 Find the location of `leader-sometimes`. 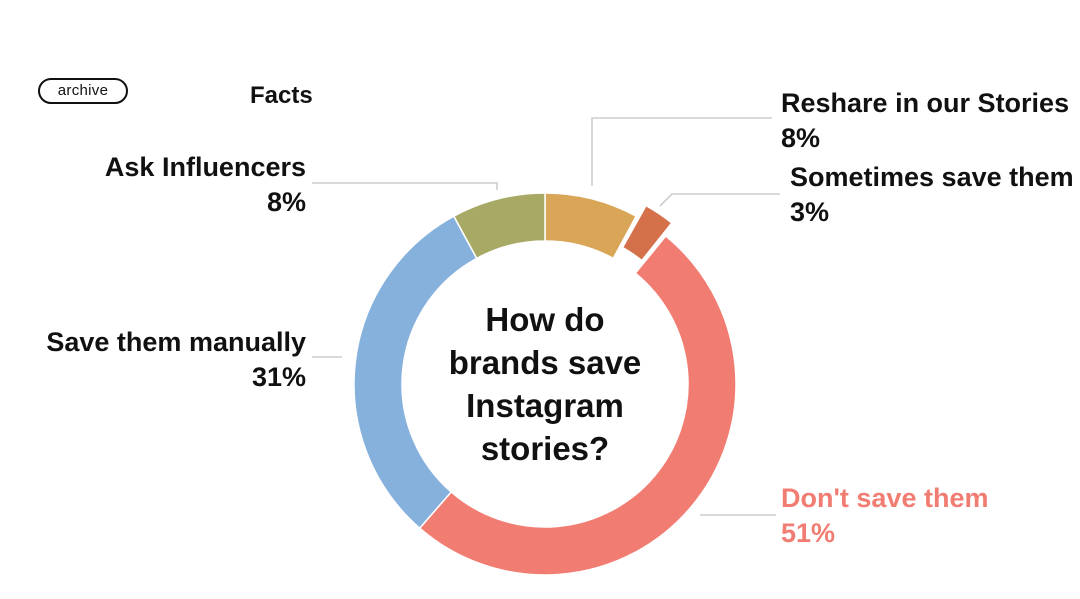

leader-sometimes is located at coordinates (719, 200).